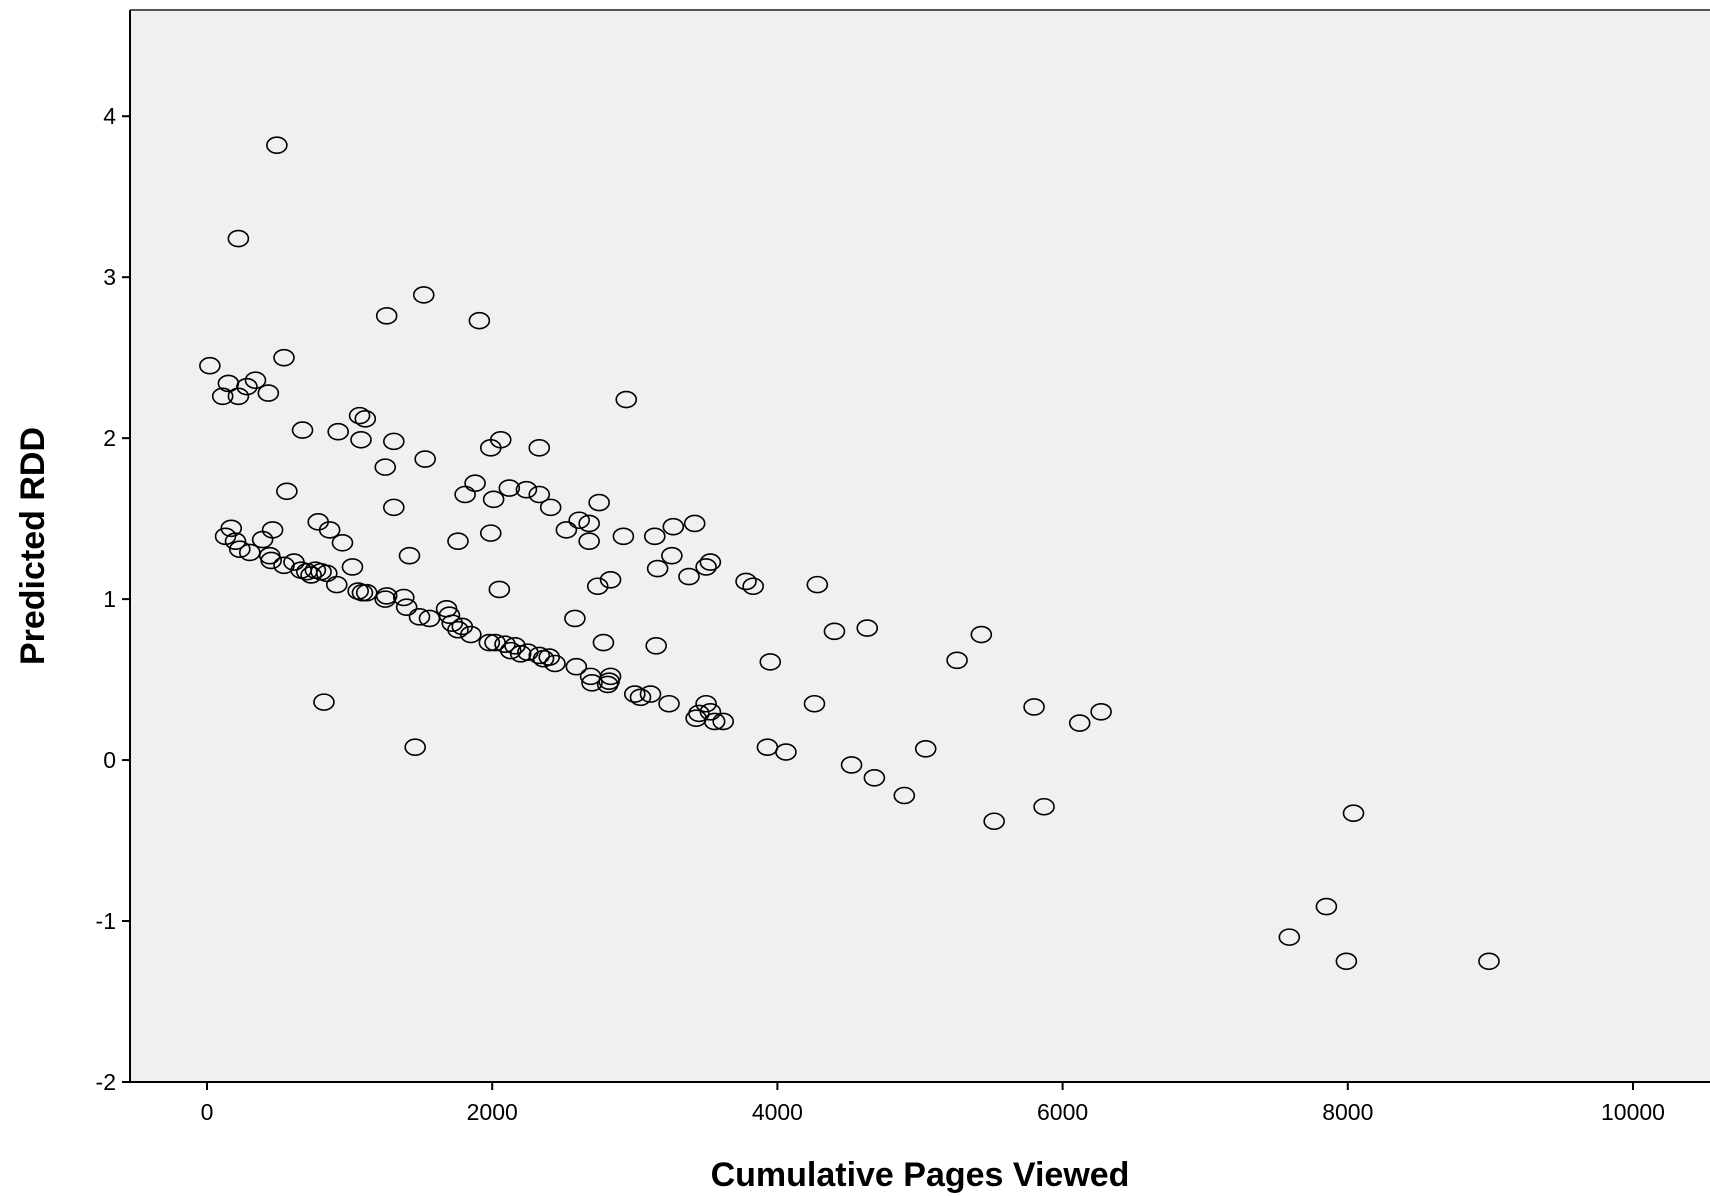  Describe the element at coordinates (207, 1112) in the screenshot. I see `x-tick-label: 0` at that location.